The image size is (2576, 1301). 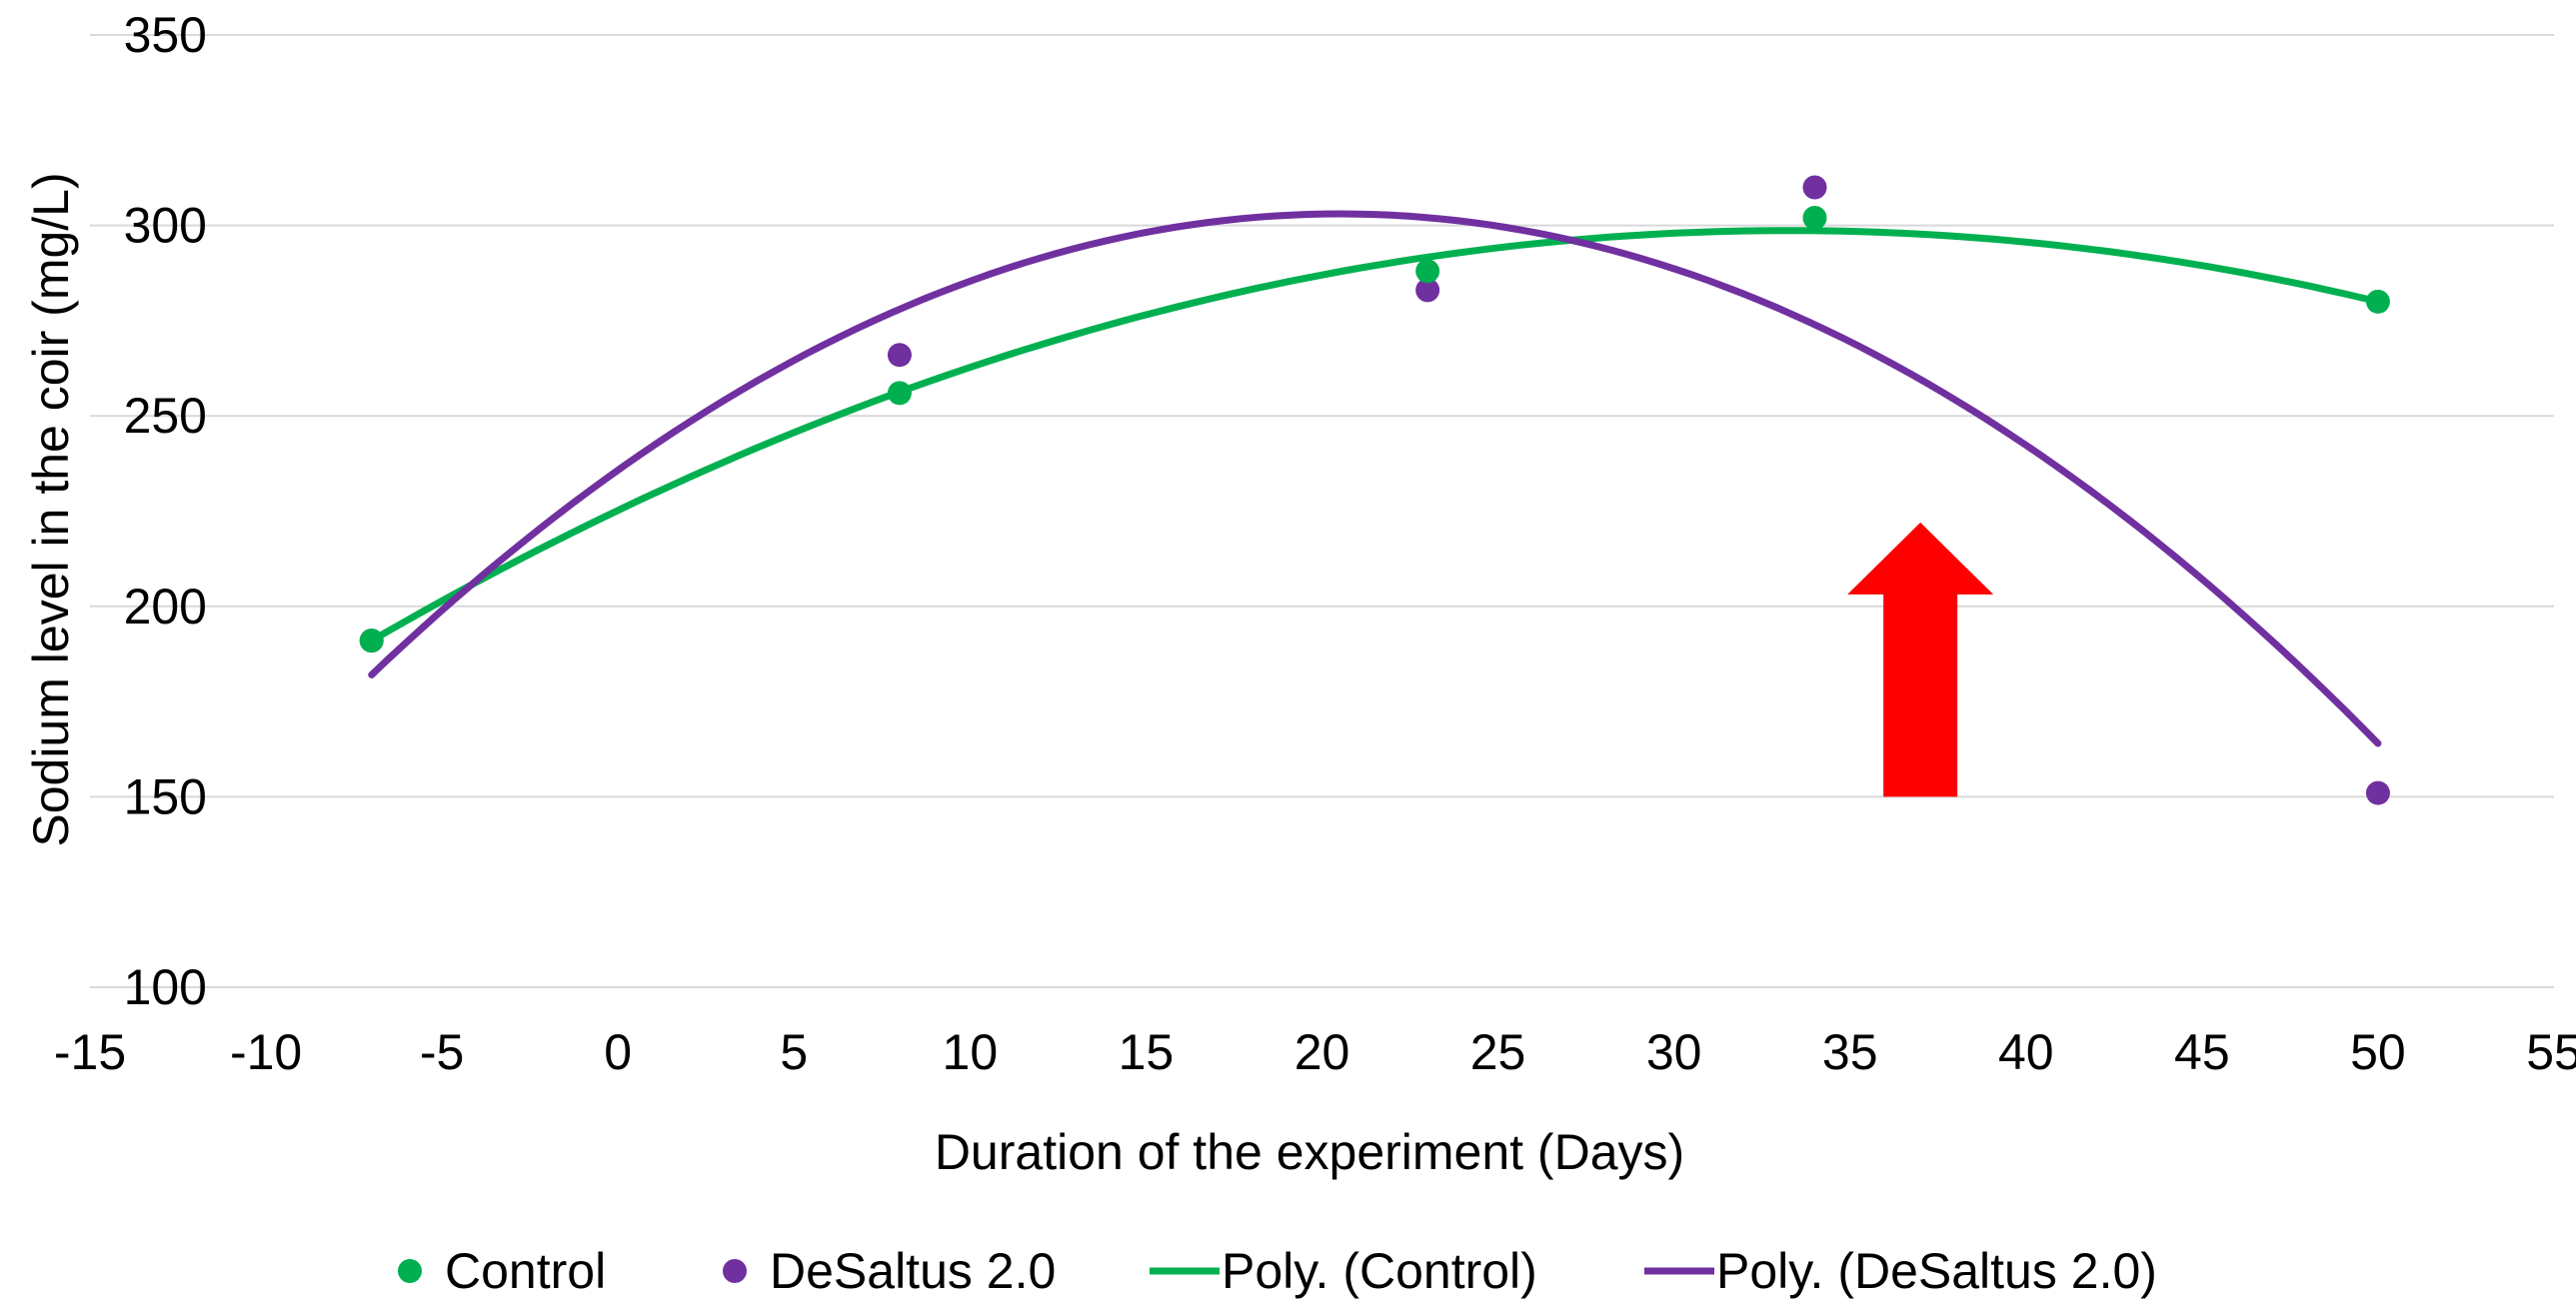 What do you see at coordinates (1380, 1271) in the screenshot?
I see `legend-label: Poly. (Control)` at bounding box center [1380, 1271].